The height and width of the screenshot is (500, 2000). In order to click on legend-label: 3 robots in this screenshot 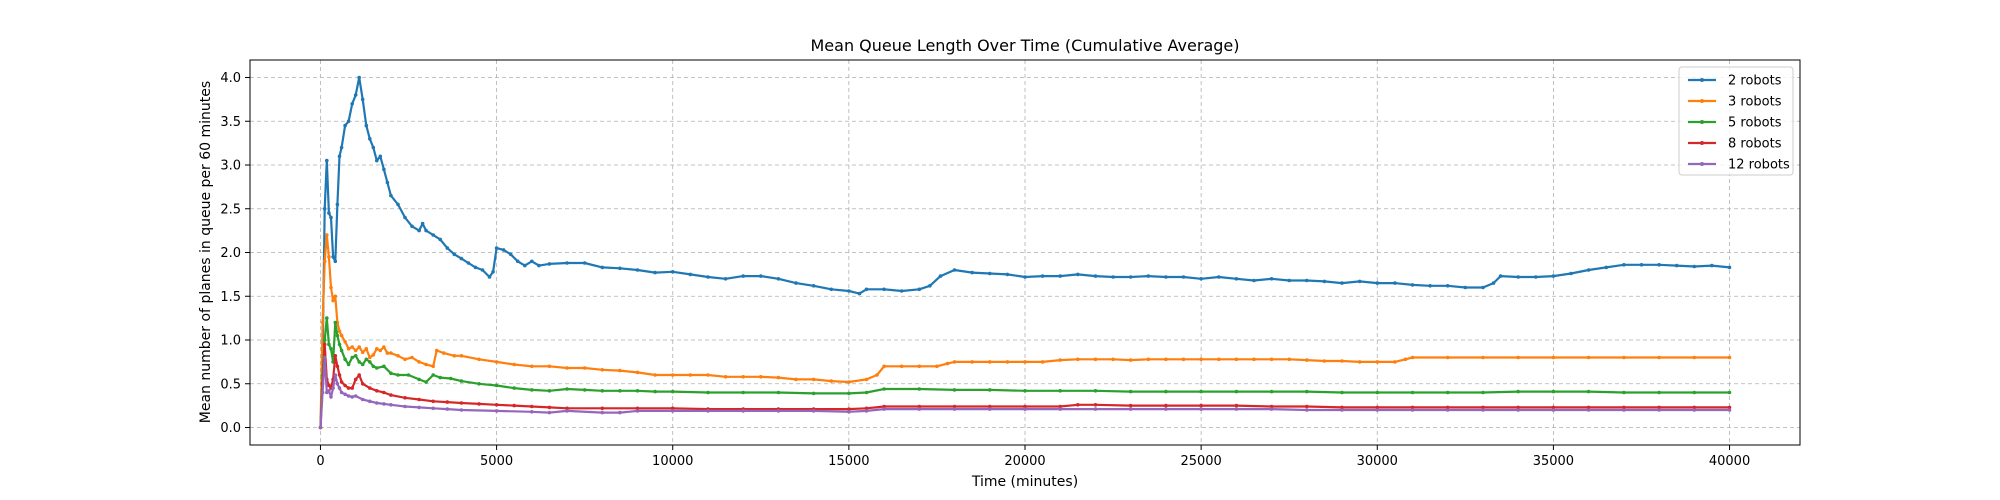, I will do `click(1755, 102)`.